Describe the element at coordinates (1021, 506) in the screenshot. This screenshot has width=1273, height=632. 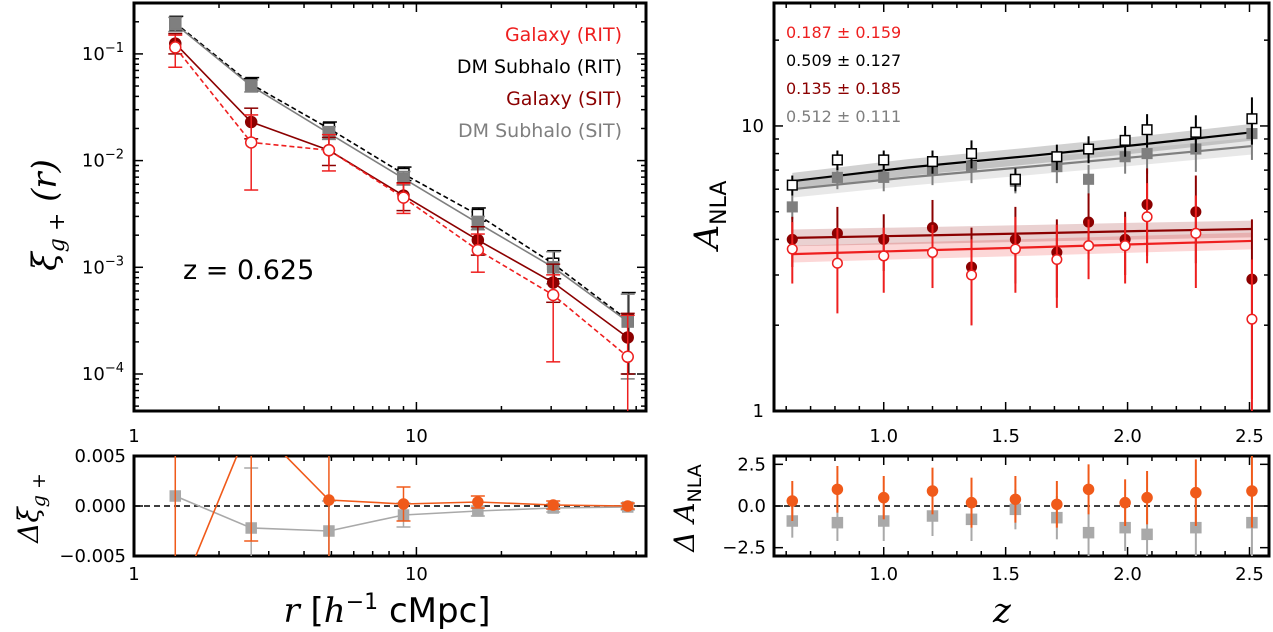
I see `anlad-plot-area` at that location.